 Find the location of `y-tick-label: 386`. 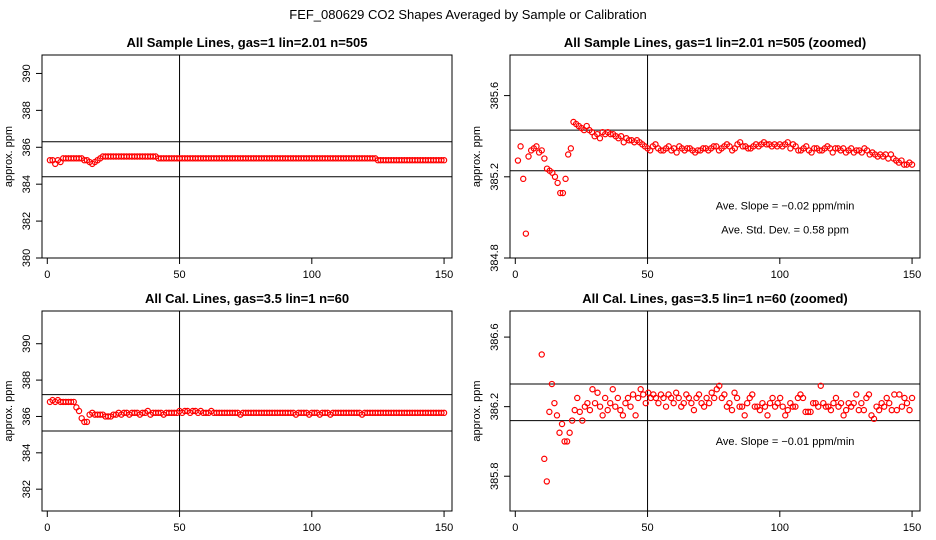

y-tick-label: 386 is located at coordinates (27, 416).